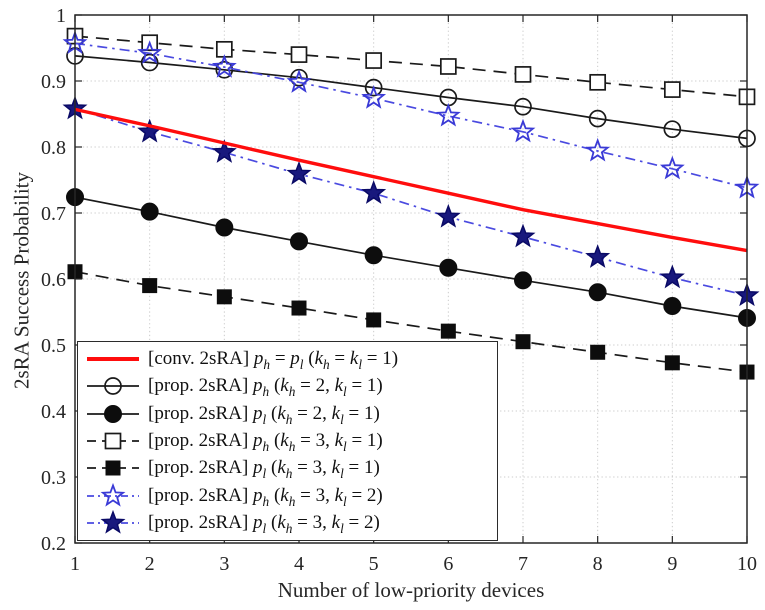 The image size is (765, 610). I want to click on legend-label: [prop. 2sRA] pl (kh = 2, kl = 1), so click(264, 414).